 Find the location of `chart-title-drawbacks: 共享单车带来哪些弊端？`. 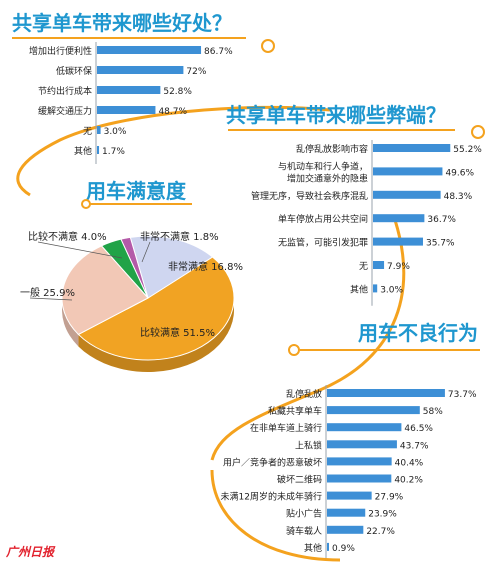

chart-title-drawbacks: 共享单车带来哪些弊端？ is located at coordinates (336, 115).